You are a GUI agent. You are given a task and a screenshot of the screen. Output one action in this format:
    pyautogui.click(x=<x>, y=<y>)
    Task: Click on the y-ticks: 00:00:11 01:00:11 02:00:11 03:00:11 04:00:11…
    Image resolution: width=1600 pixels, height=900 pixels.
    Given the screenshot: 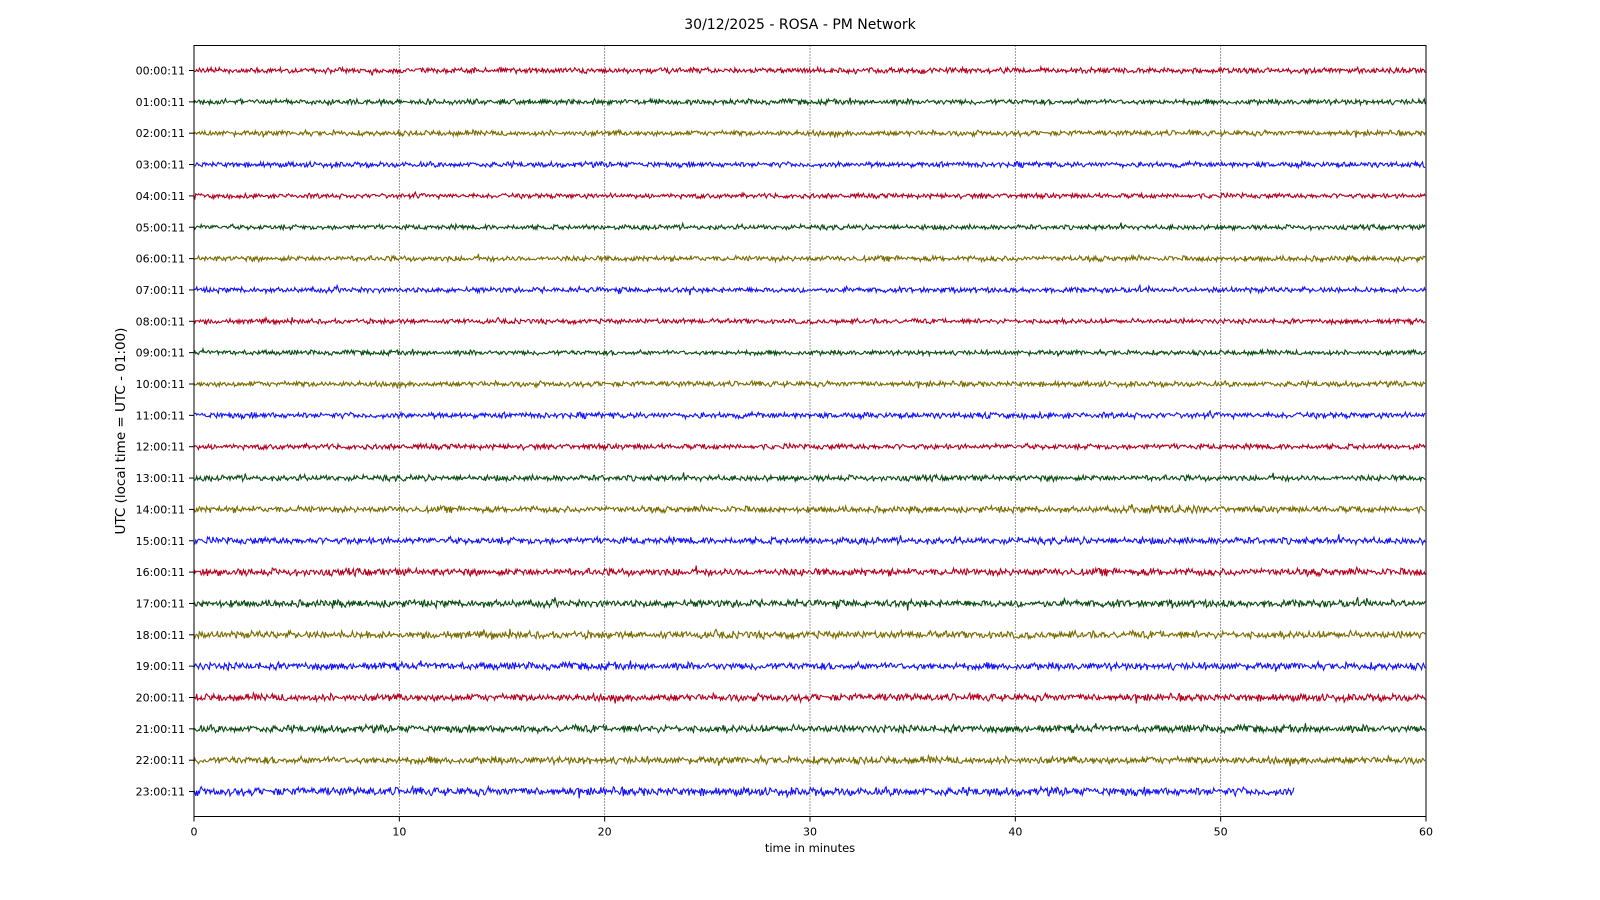 What is the action you would take?
    pyautogui.click(x=165, y=432)
    